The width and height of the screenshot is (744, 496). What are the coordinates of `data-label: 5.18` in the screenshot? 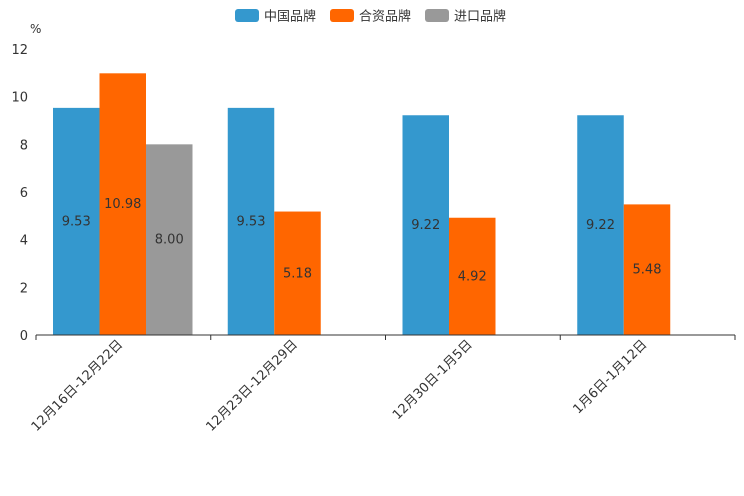 It's located at (297, 273).